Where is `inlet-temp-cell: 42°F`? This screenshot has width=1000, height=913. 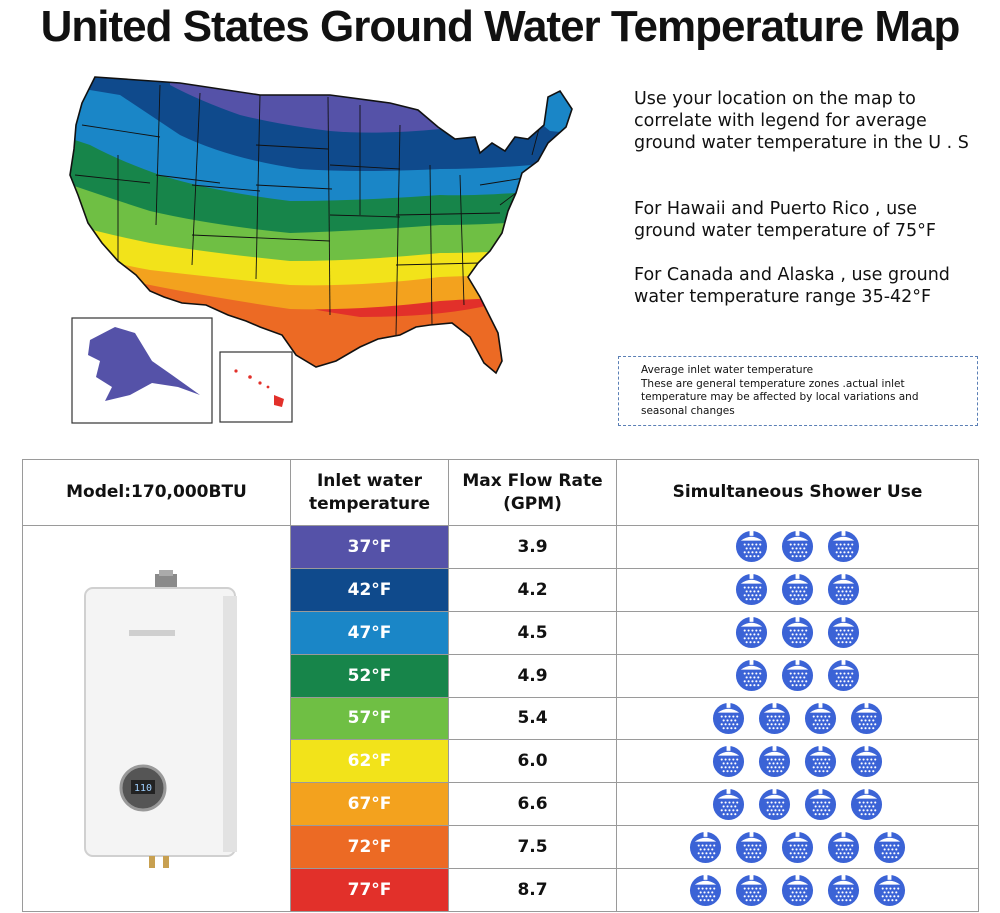 inlet-temp-cell: 42°F is located at coordinates (369, 589).